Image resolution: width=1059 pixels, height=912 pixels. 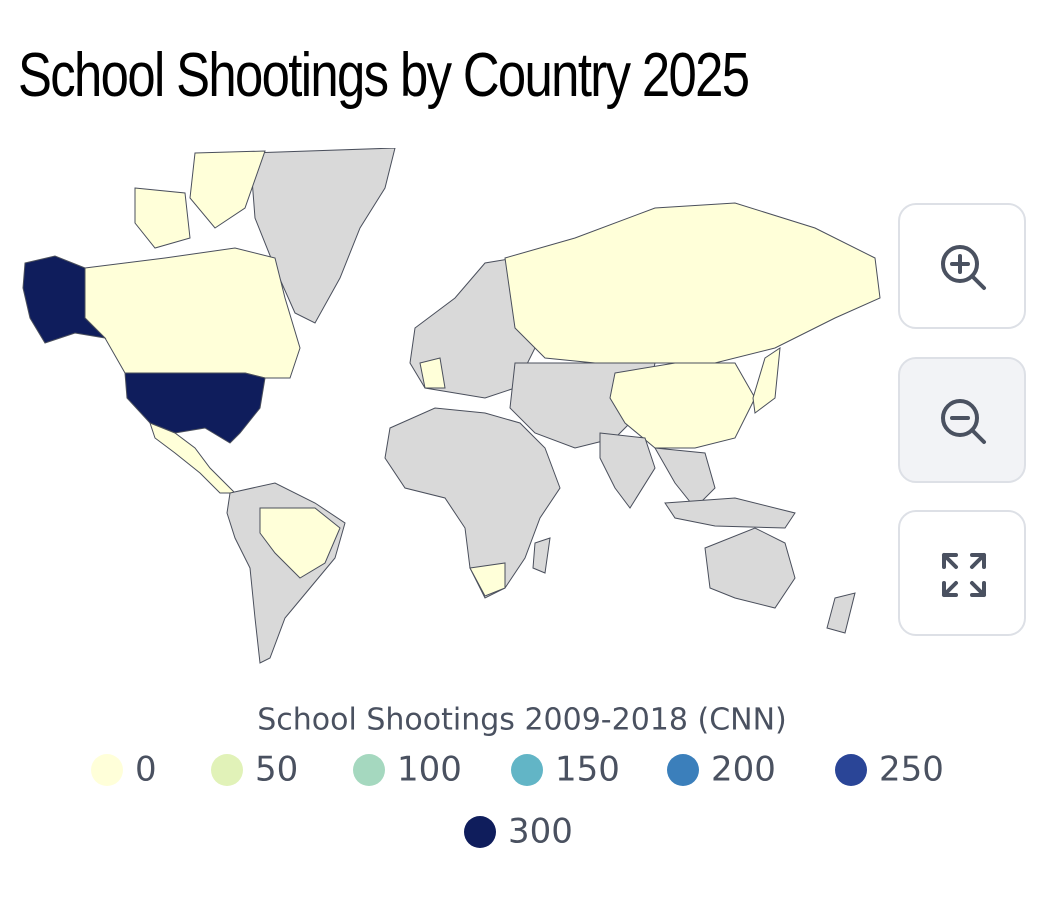 I want to click on title: School Shootings by Country 2025, so click(x=384, y=75).